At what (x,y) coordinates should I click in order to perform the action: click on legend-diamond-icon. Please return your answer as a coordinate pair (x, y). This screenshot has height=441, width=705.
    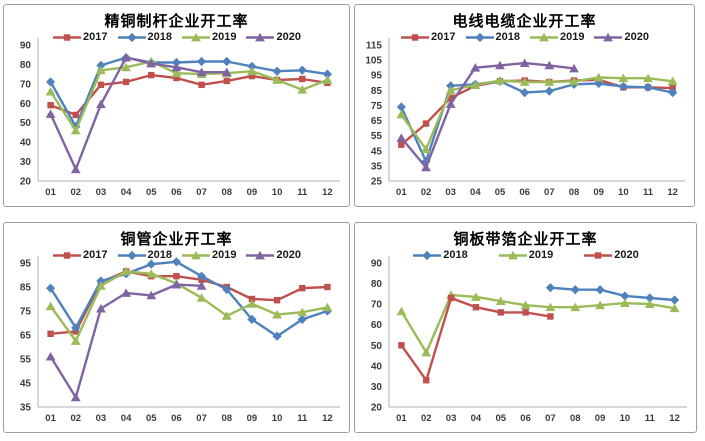
    Looking at the image, I should click on (131, 255).